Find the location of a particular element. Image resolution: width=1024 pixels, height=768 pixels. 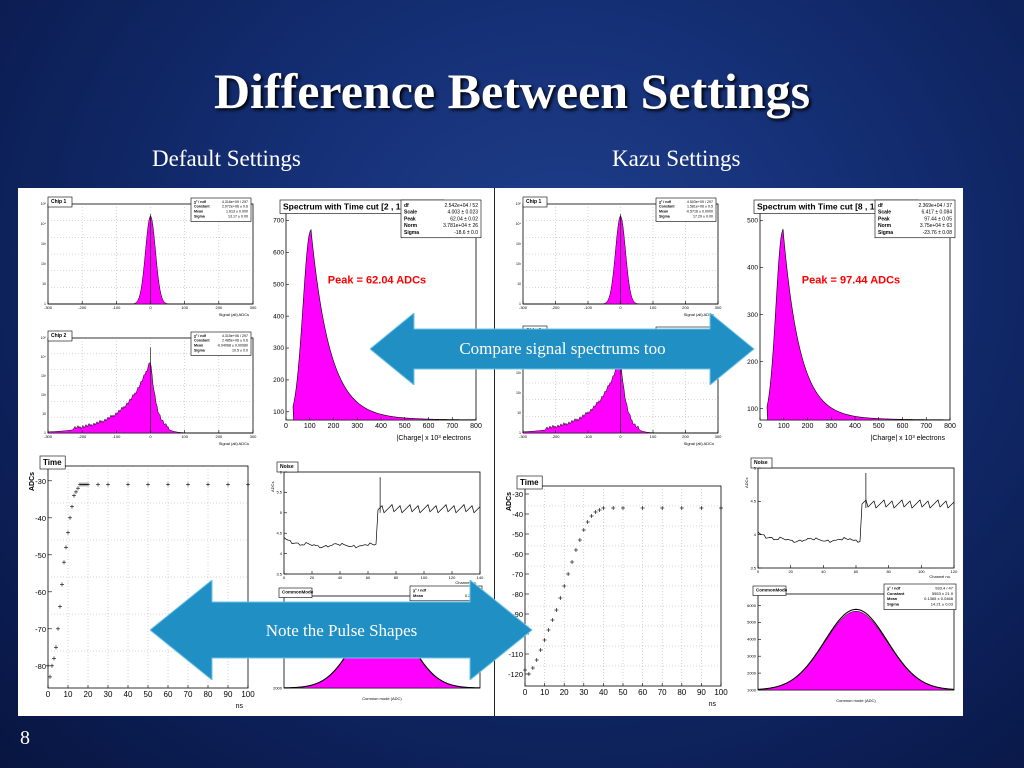

left-common-title: CommonMode is located at coordinates (298, 592).